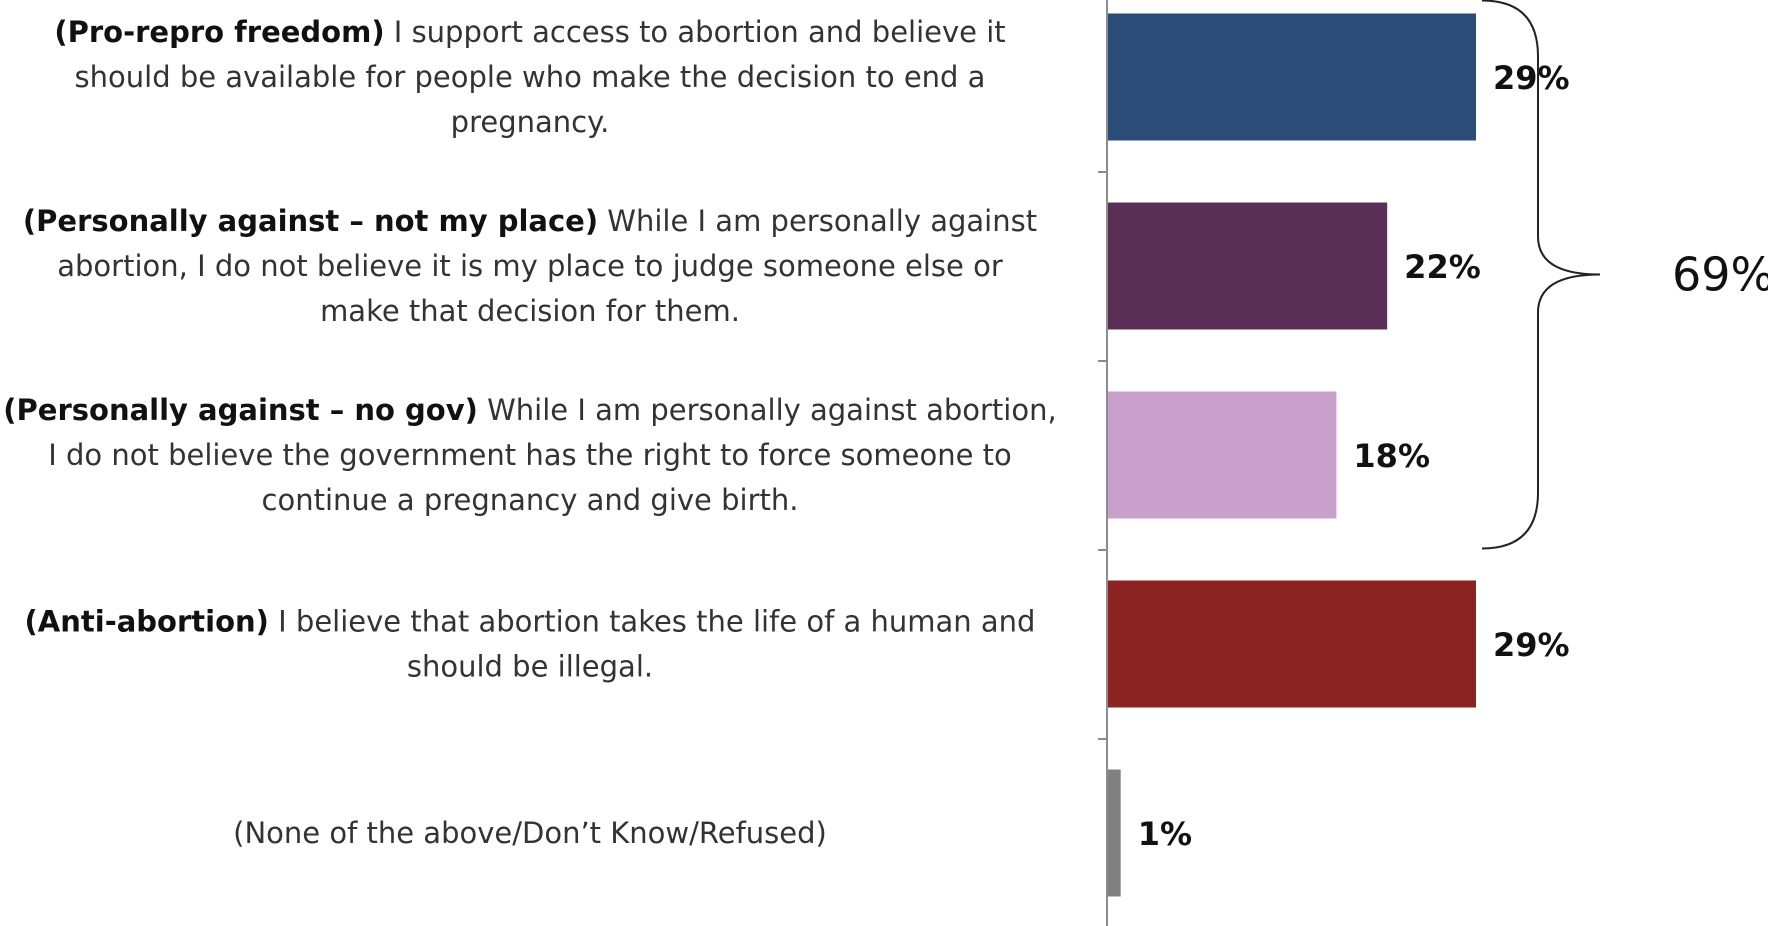 The height and width of the screenshot is (926, 1768). Describe the element at coordinates (1624, 275) in the screenshot. I see `bracket-group: 69%` at that location.